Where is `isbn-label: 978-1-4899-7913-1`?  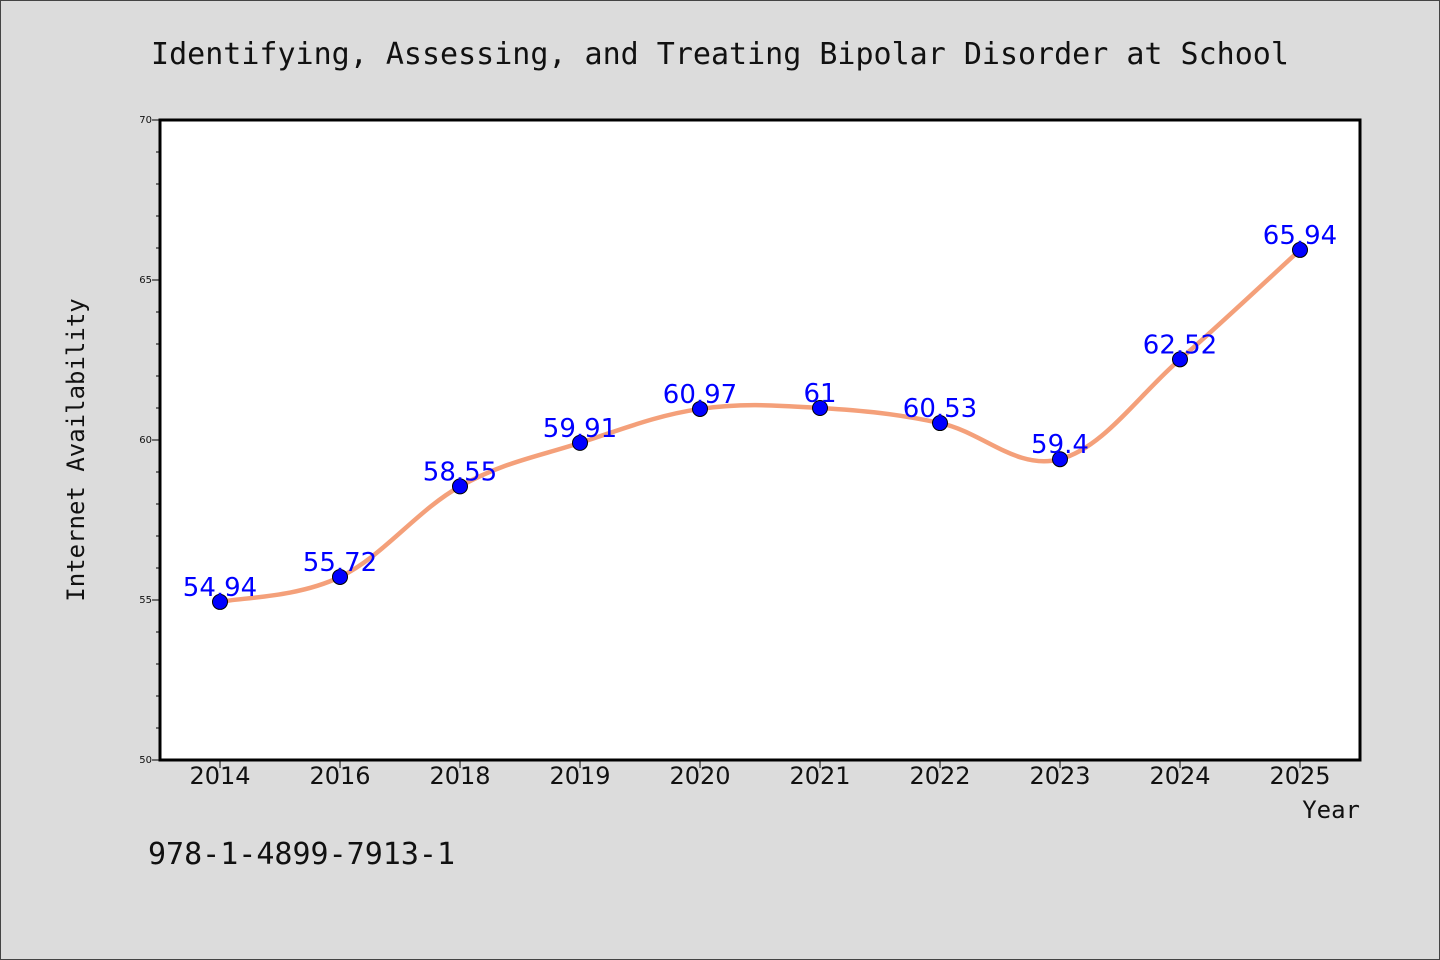 isbn-label: 978-1-4899-7913-1 is located at coordinates (301, 854).